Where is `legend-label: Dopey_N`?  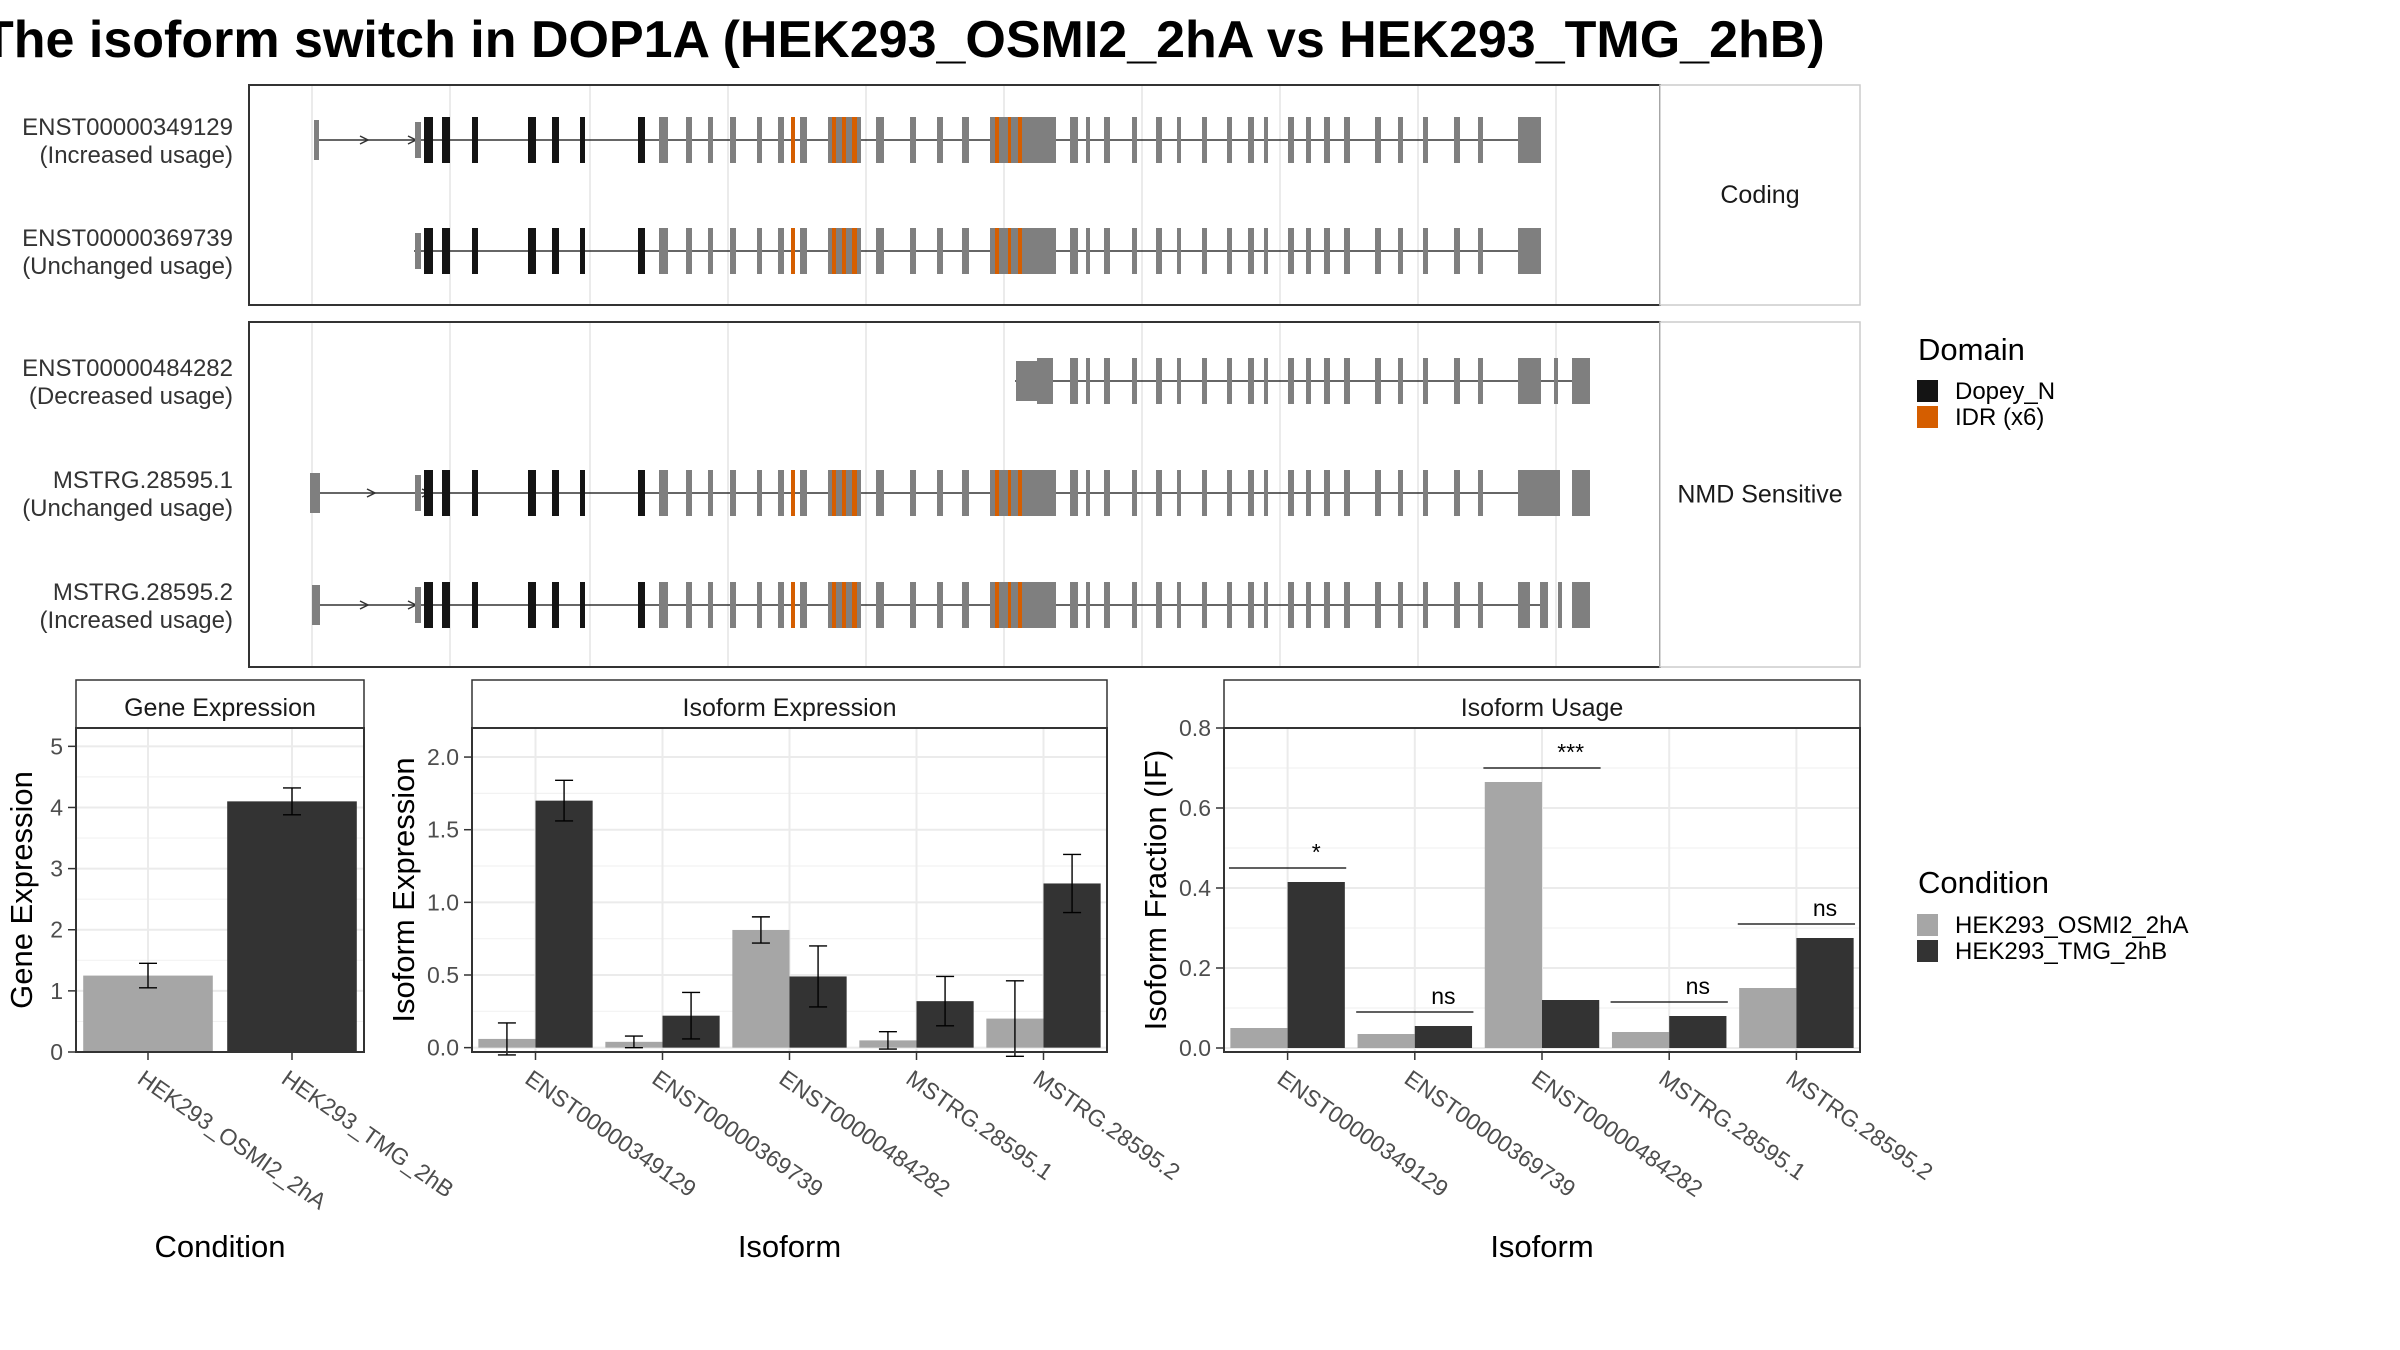
legend-label: Dopey_N is located at coordinates (2005, 391).